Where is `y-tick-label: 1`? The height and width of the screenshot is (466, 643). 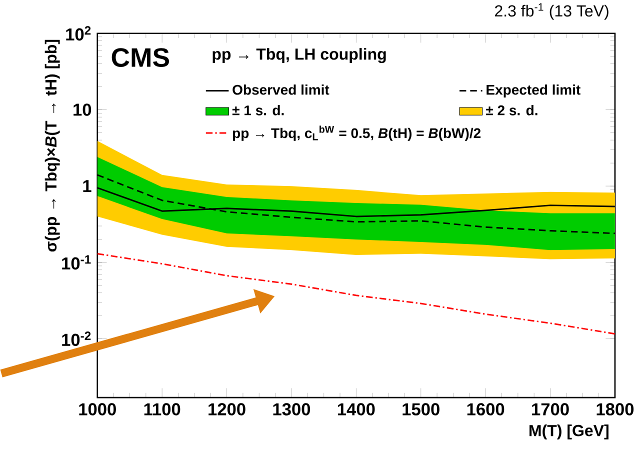 y-tick-label: 1 is located at coordinates (87, 186).